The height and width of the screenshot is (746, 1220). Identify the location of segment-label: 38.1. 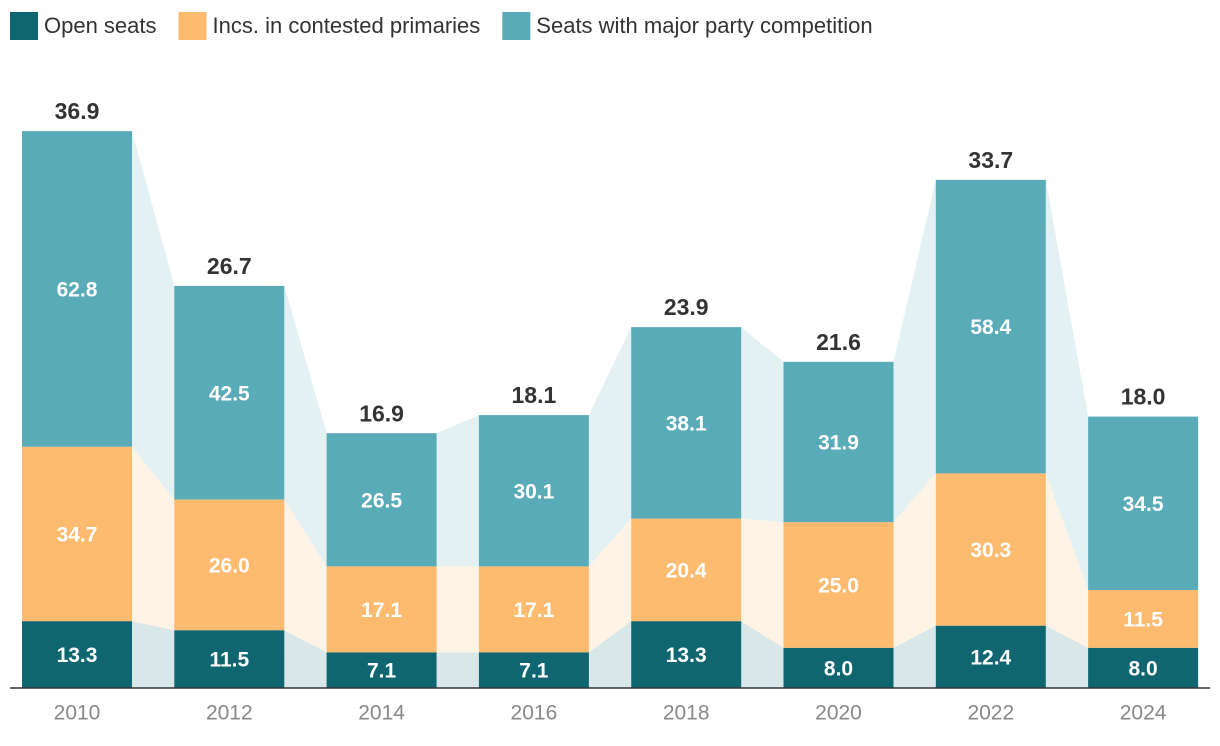
(686, 423).